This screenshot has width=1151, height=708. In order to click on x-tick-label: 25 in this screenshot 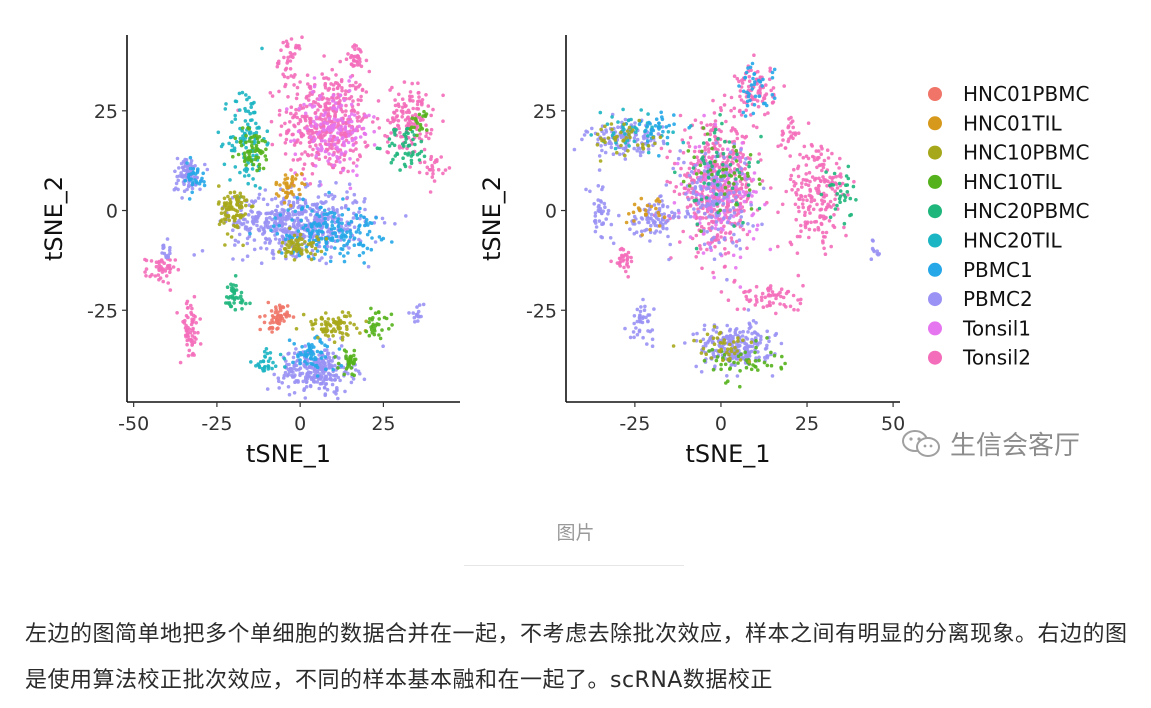, I will do `click(383, 424)`.